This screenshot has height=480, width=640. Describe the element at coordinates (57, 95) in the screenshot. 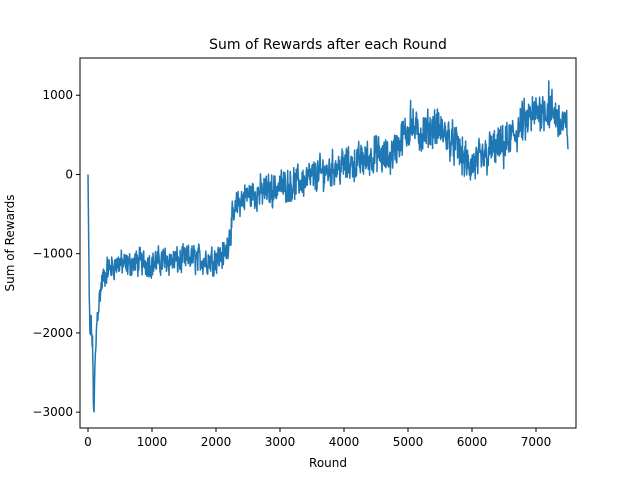

I see `y-tick-label: 1000` at that location.